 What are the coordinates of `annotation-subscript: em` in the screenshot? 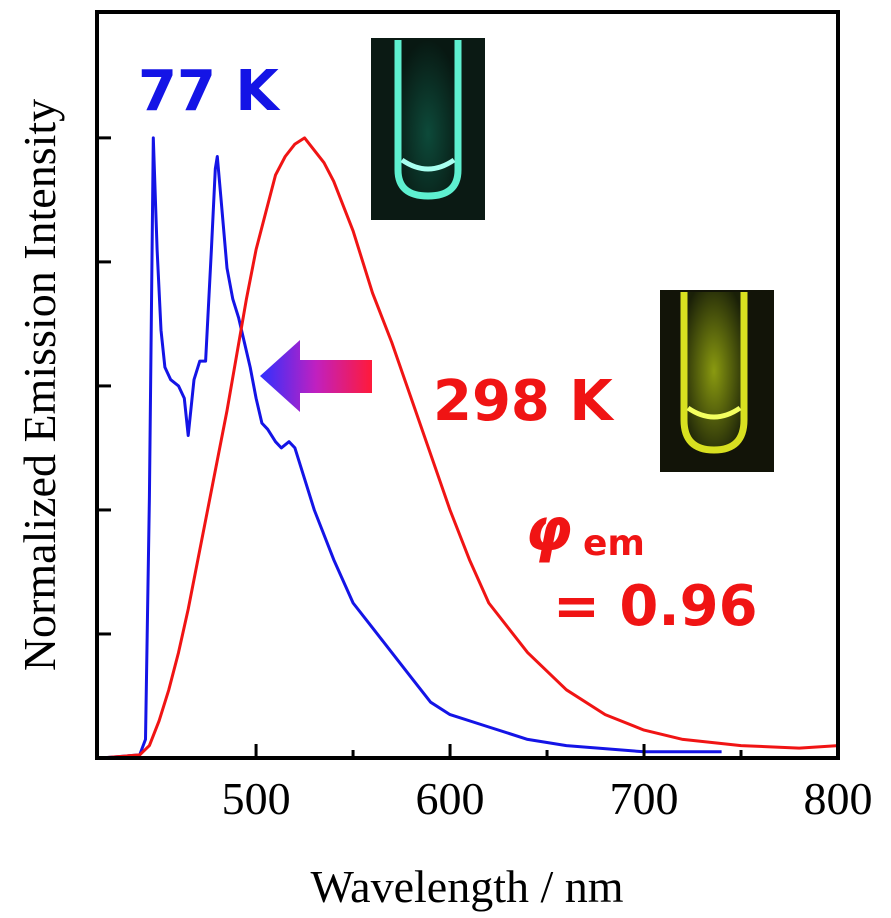 It's located at (614, 543).